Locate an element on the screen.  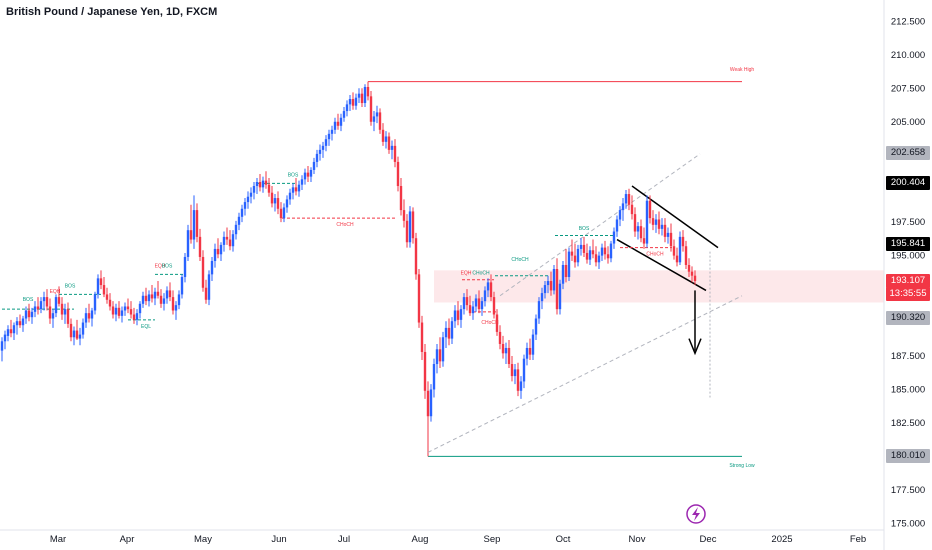
y-tick-label: 197.500 is located at coordinates (908, 222).